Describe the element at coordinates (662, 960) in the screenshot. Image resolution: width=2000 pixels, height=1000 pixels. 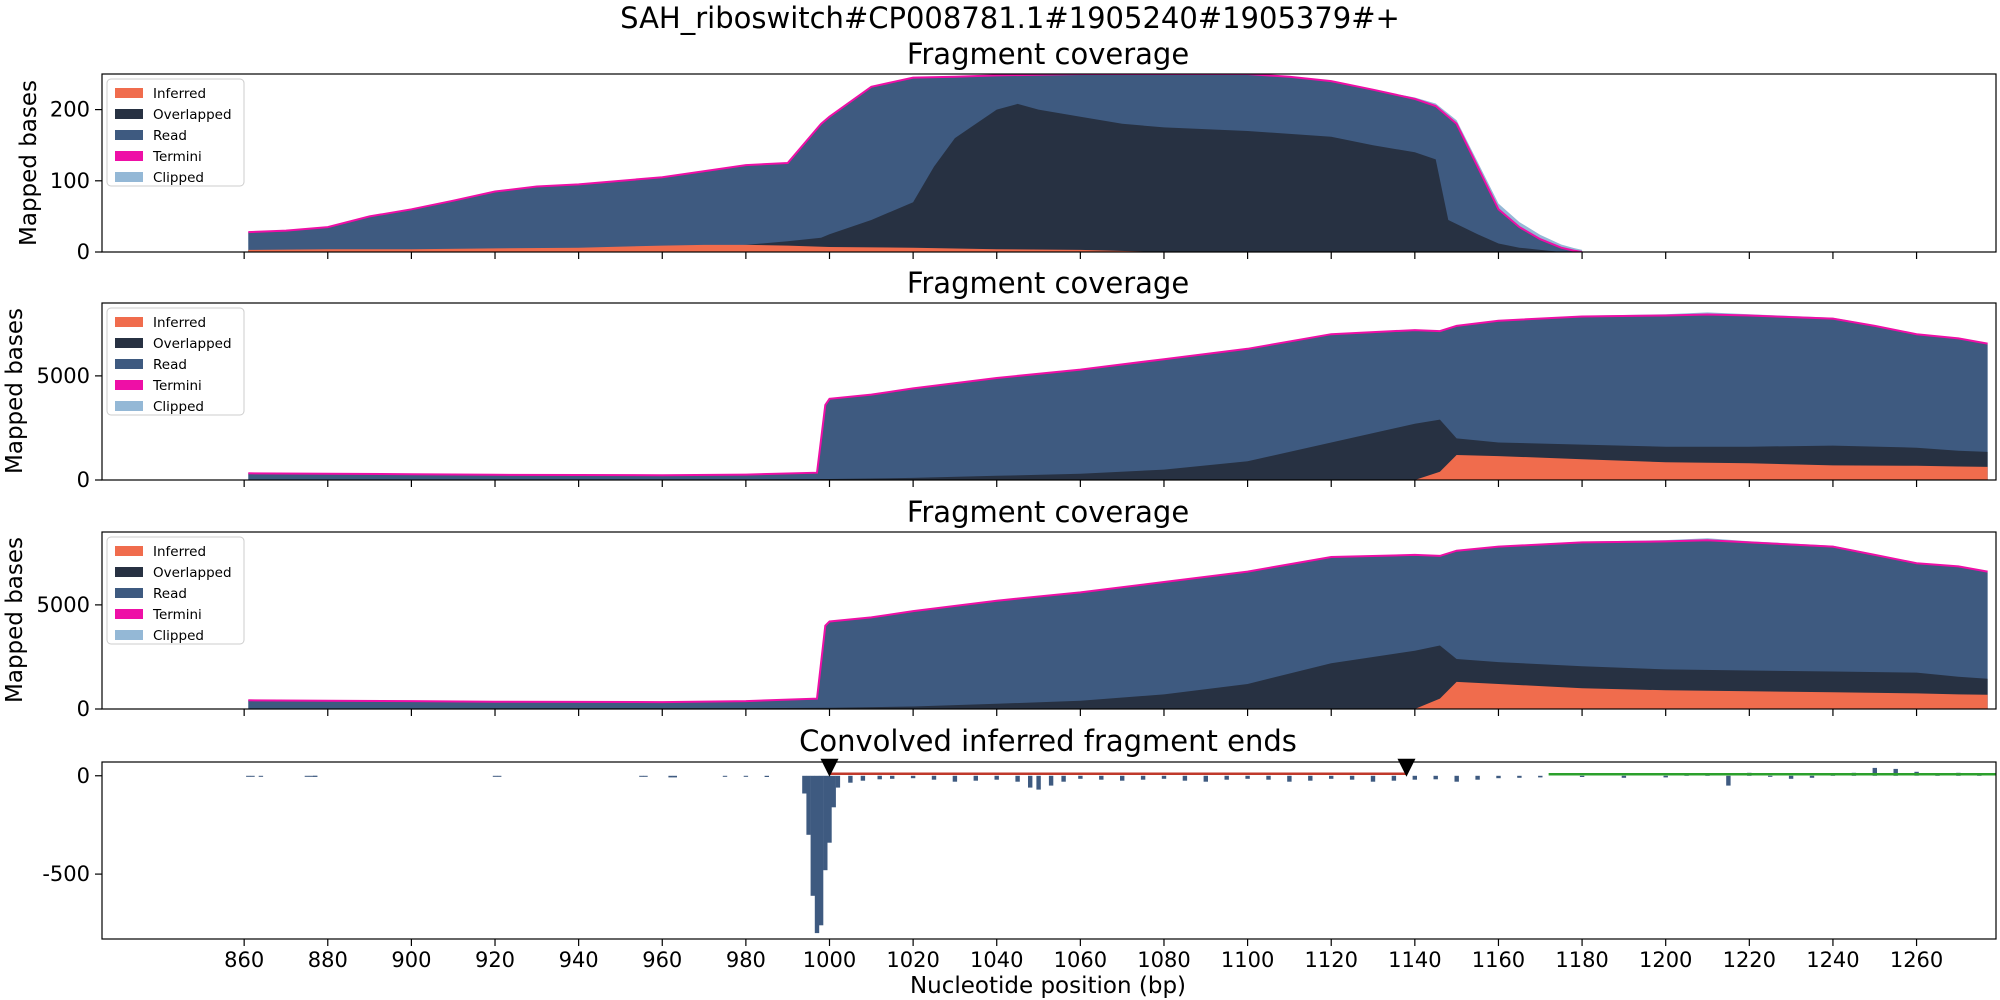
I see `x-tick-label: 960` at that location.